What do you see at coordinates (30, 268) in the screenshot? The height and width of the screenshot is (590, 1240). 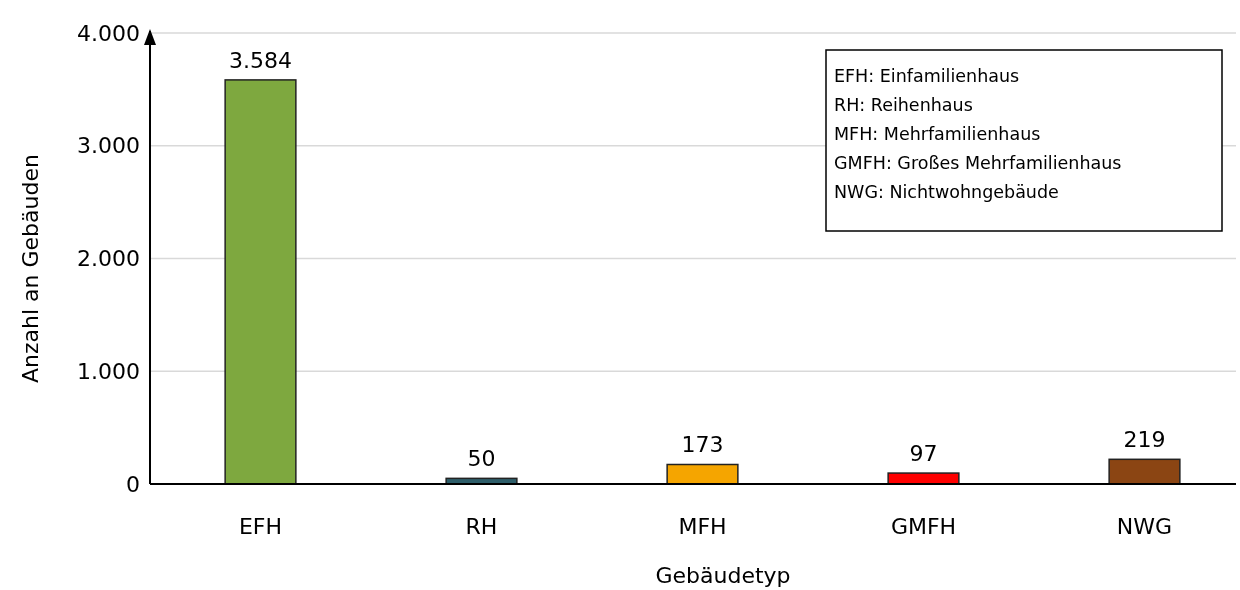 I see `y-axis-title: Anzahl an Gebäuden` at bounding box center [30, 268].